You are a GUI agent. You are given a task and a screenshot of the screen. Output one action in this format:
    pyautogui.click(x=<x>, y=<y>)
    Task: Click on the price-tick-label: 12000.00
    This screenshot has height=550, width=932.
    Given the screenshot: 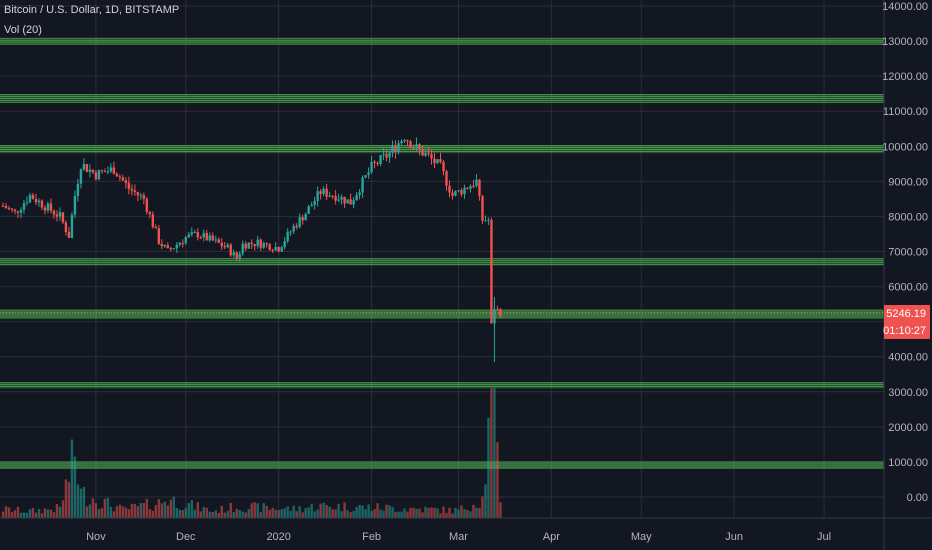 What is the action you would take?
    pyautogui.click(x=905, y=77)
    